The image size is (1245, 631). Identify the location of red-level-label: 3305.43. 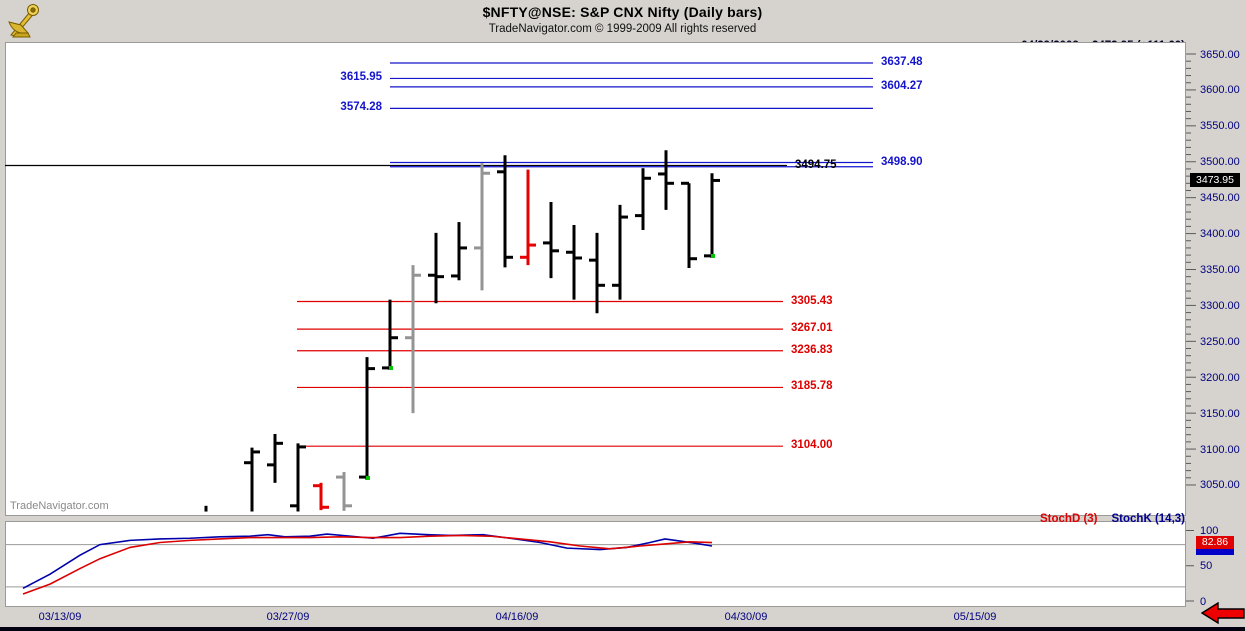
(812, 300).